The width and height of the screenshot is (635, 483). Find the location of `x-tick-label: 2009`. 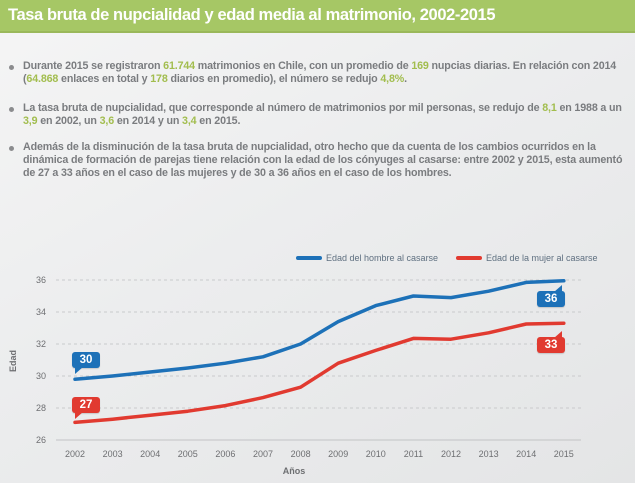

x-tick-label: 2009 is located at coordinates (338, 454).